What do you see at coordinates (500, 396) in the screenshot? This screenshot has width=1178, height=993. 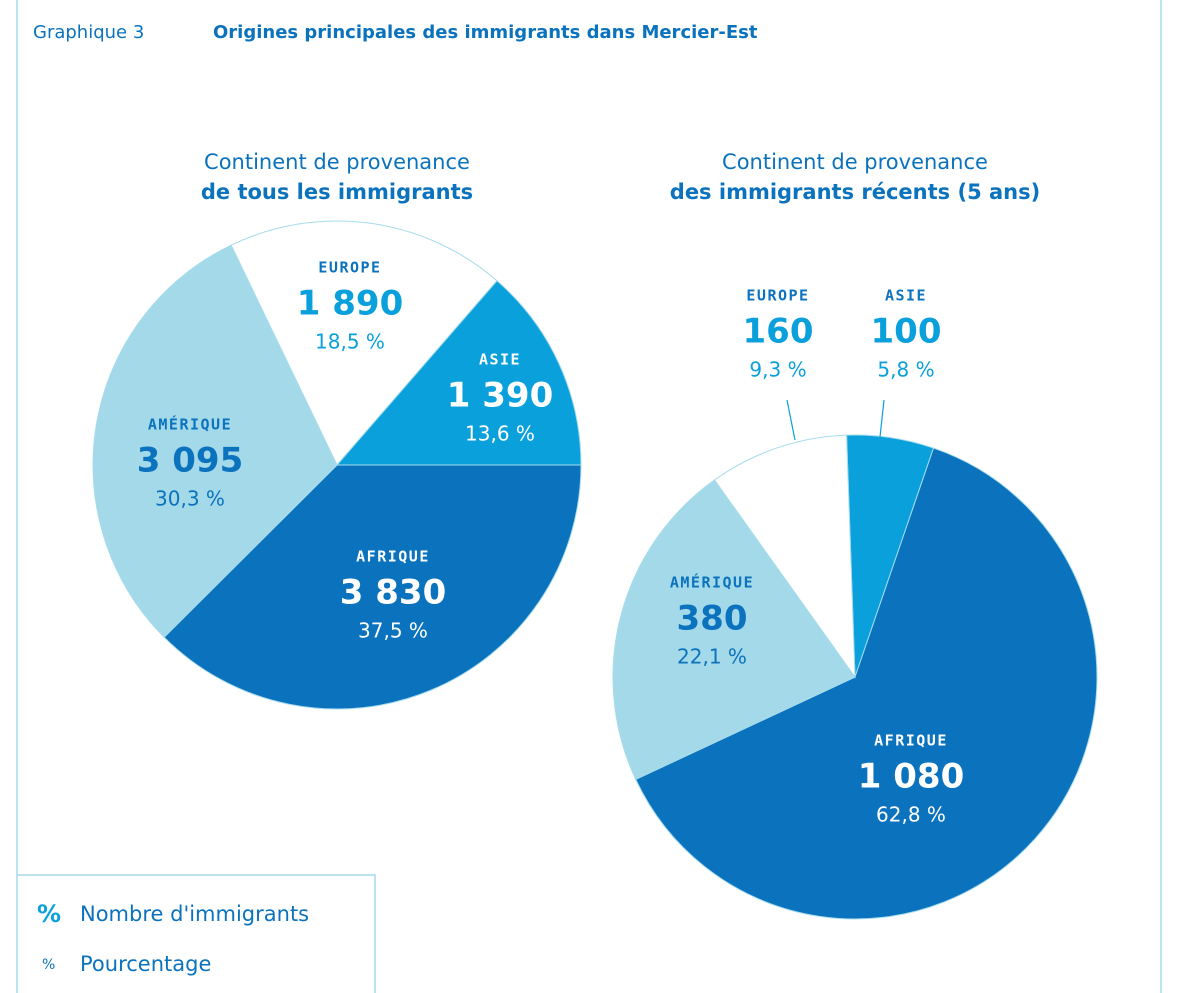 I see `slice-value: 1 390` at bounding box center [500, 396].